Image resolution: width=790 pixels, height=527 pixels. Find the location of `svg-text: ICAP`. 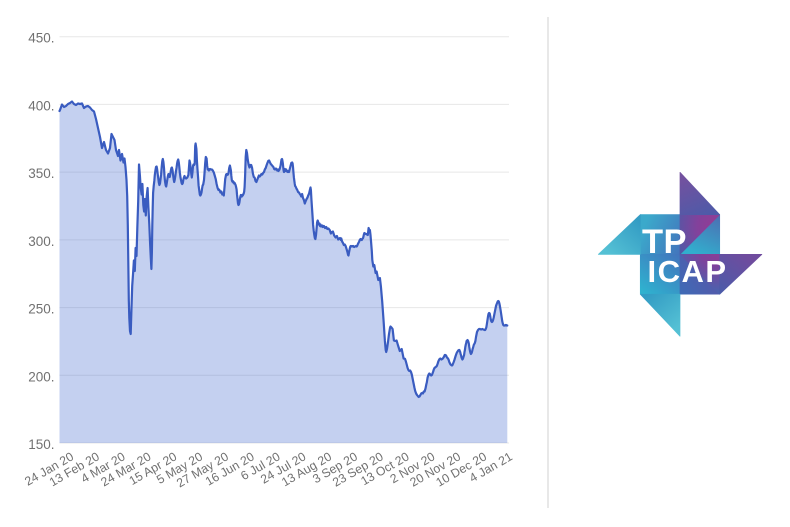

svg-text: ICAP is located at coordinates (687, 271).